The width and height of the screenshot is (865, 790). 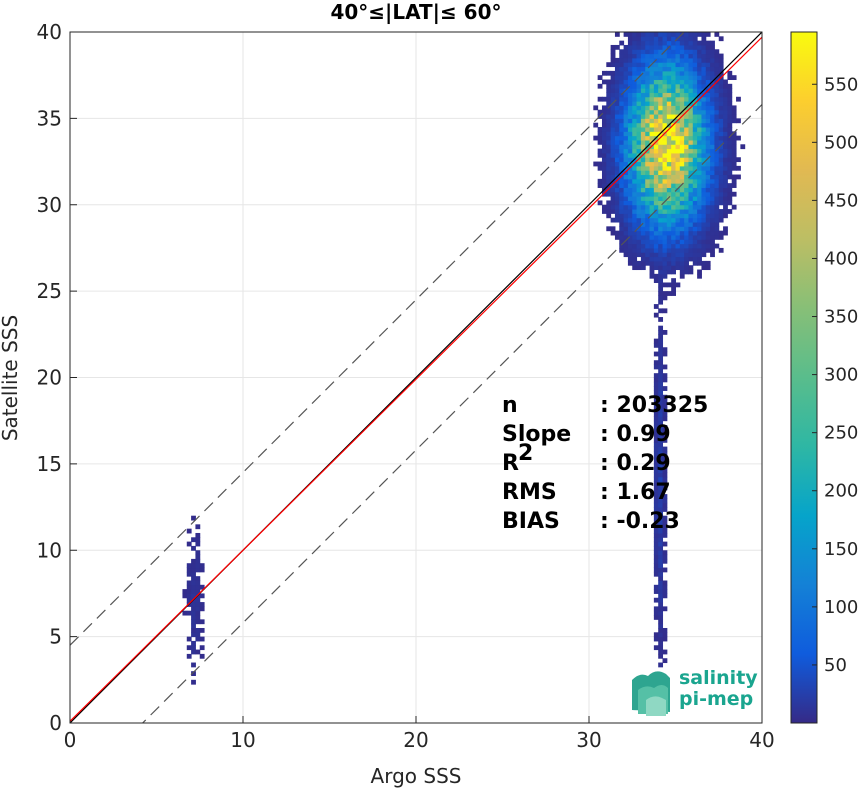 I want to click on colorbar-tick-label: 550, so click(x=841, y=84).